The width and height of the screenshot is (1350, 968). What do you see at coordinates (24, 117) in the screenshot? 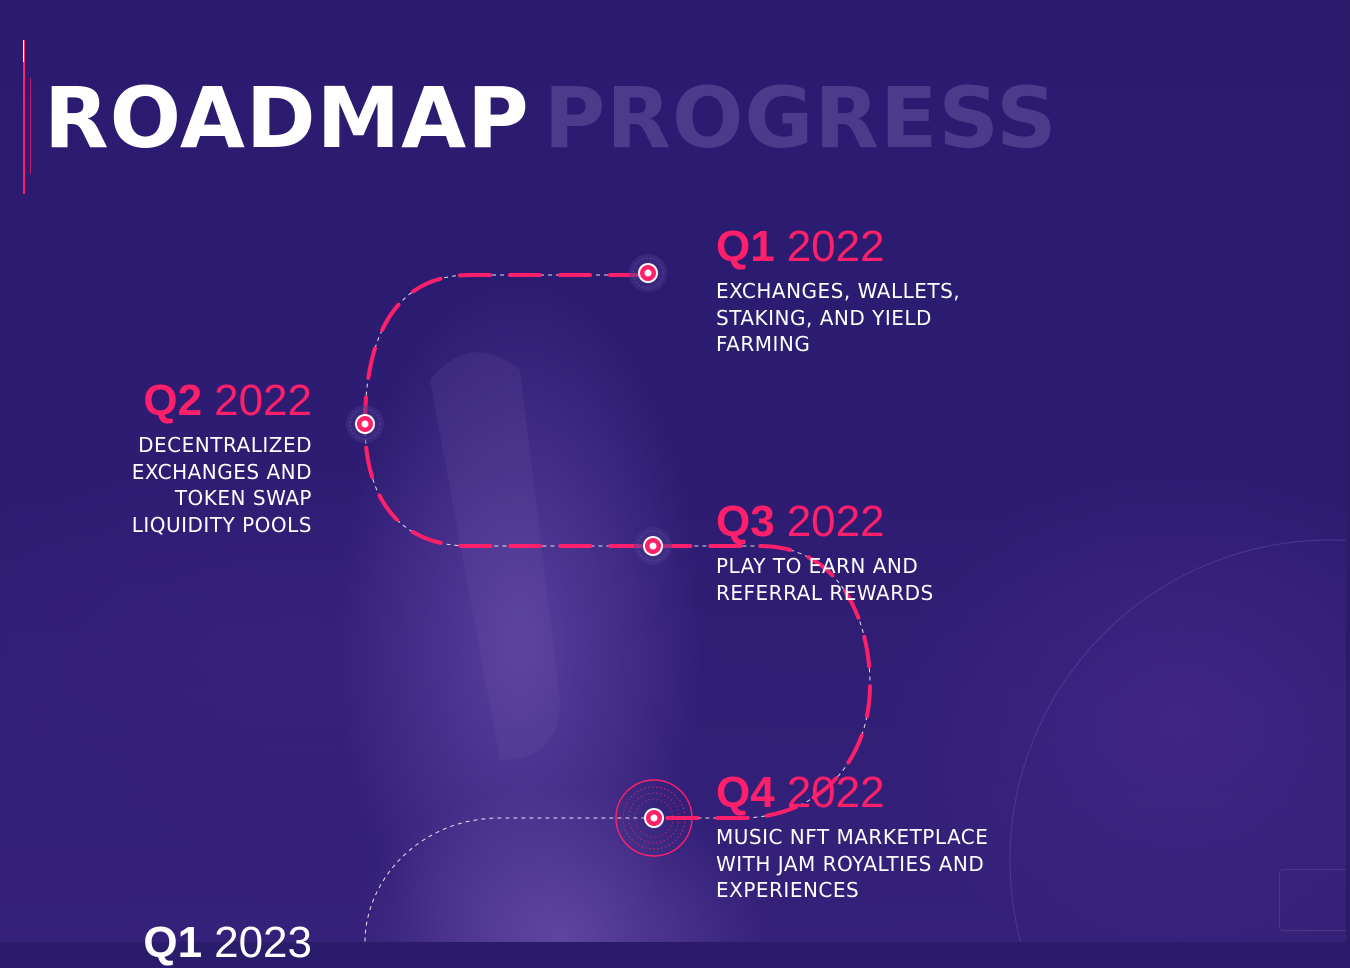
I see `title-accent-bar` at bounding box center [24, 117].